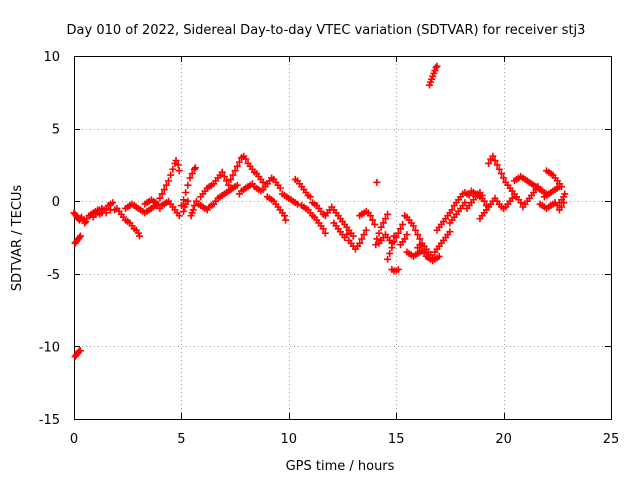 This screenshot has width=640, height=480. I want to click on y-tick-label: -5, so click(53, 275).